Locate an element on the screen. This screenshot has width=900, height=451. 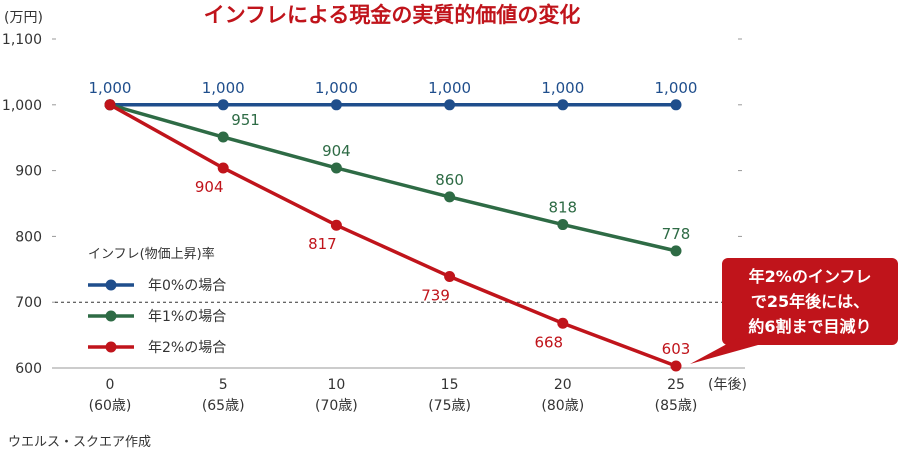
data-label: 668 is located at coordinates (548, 342).